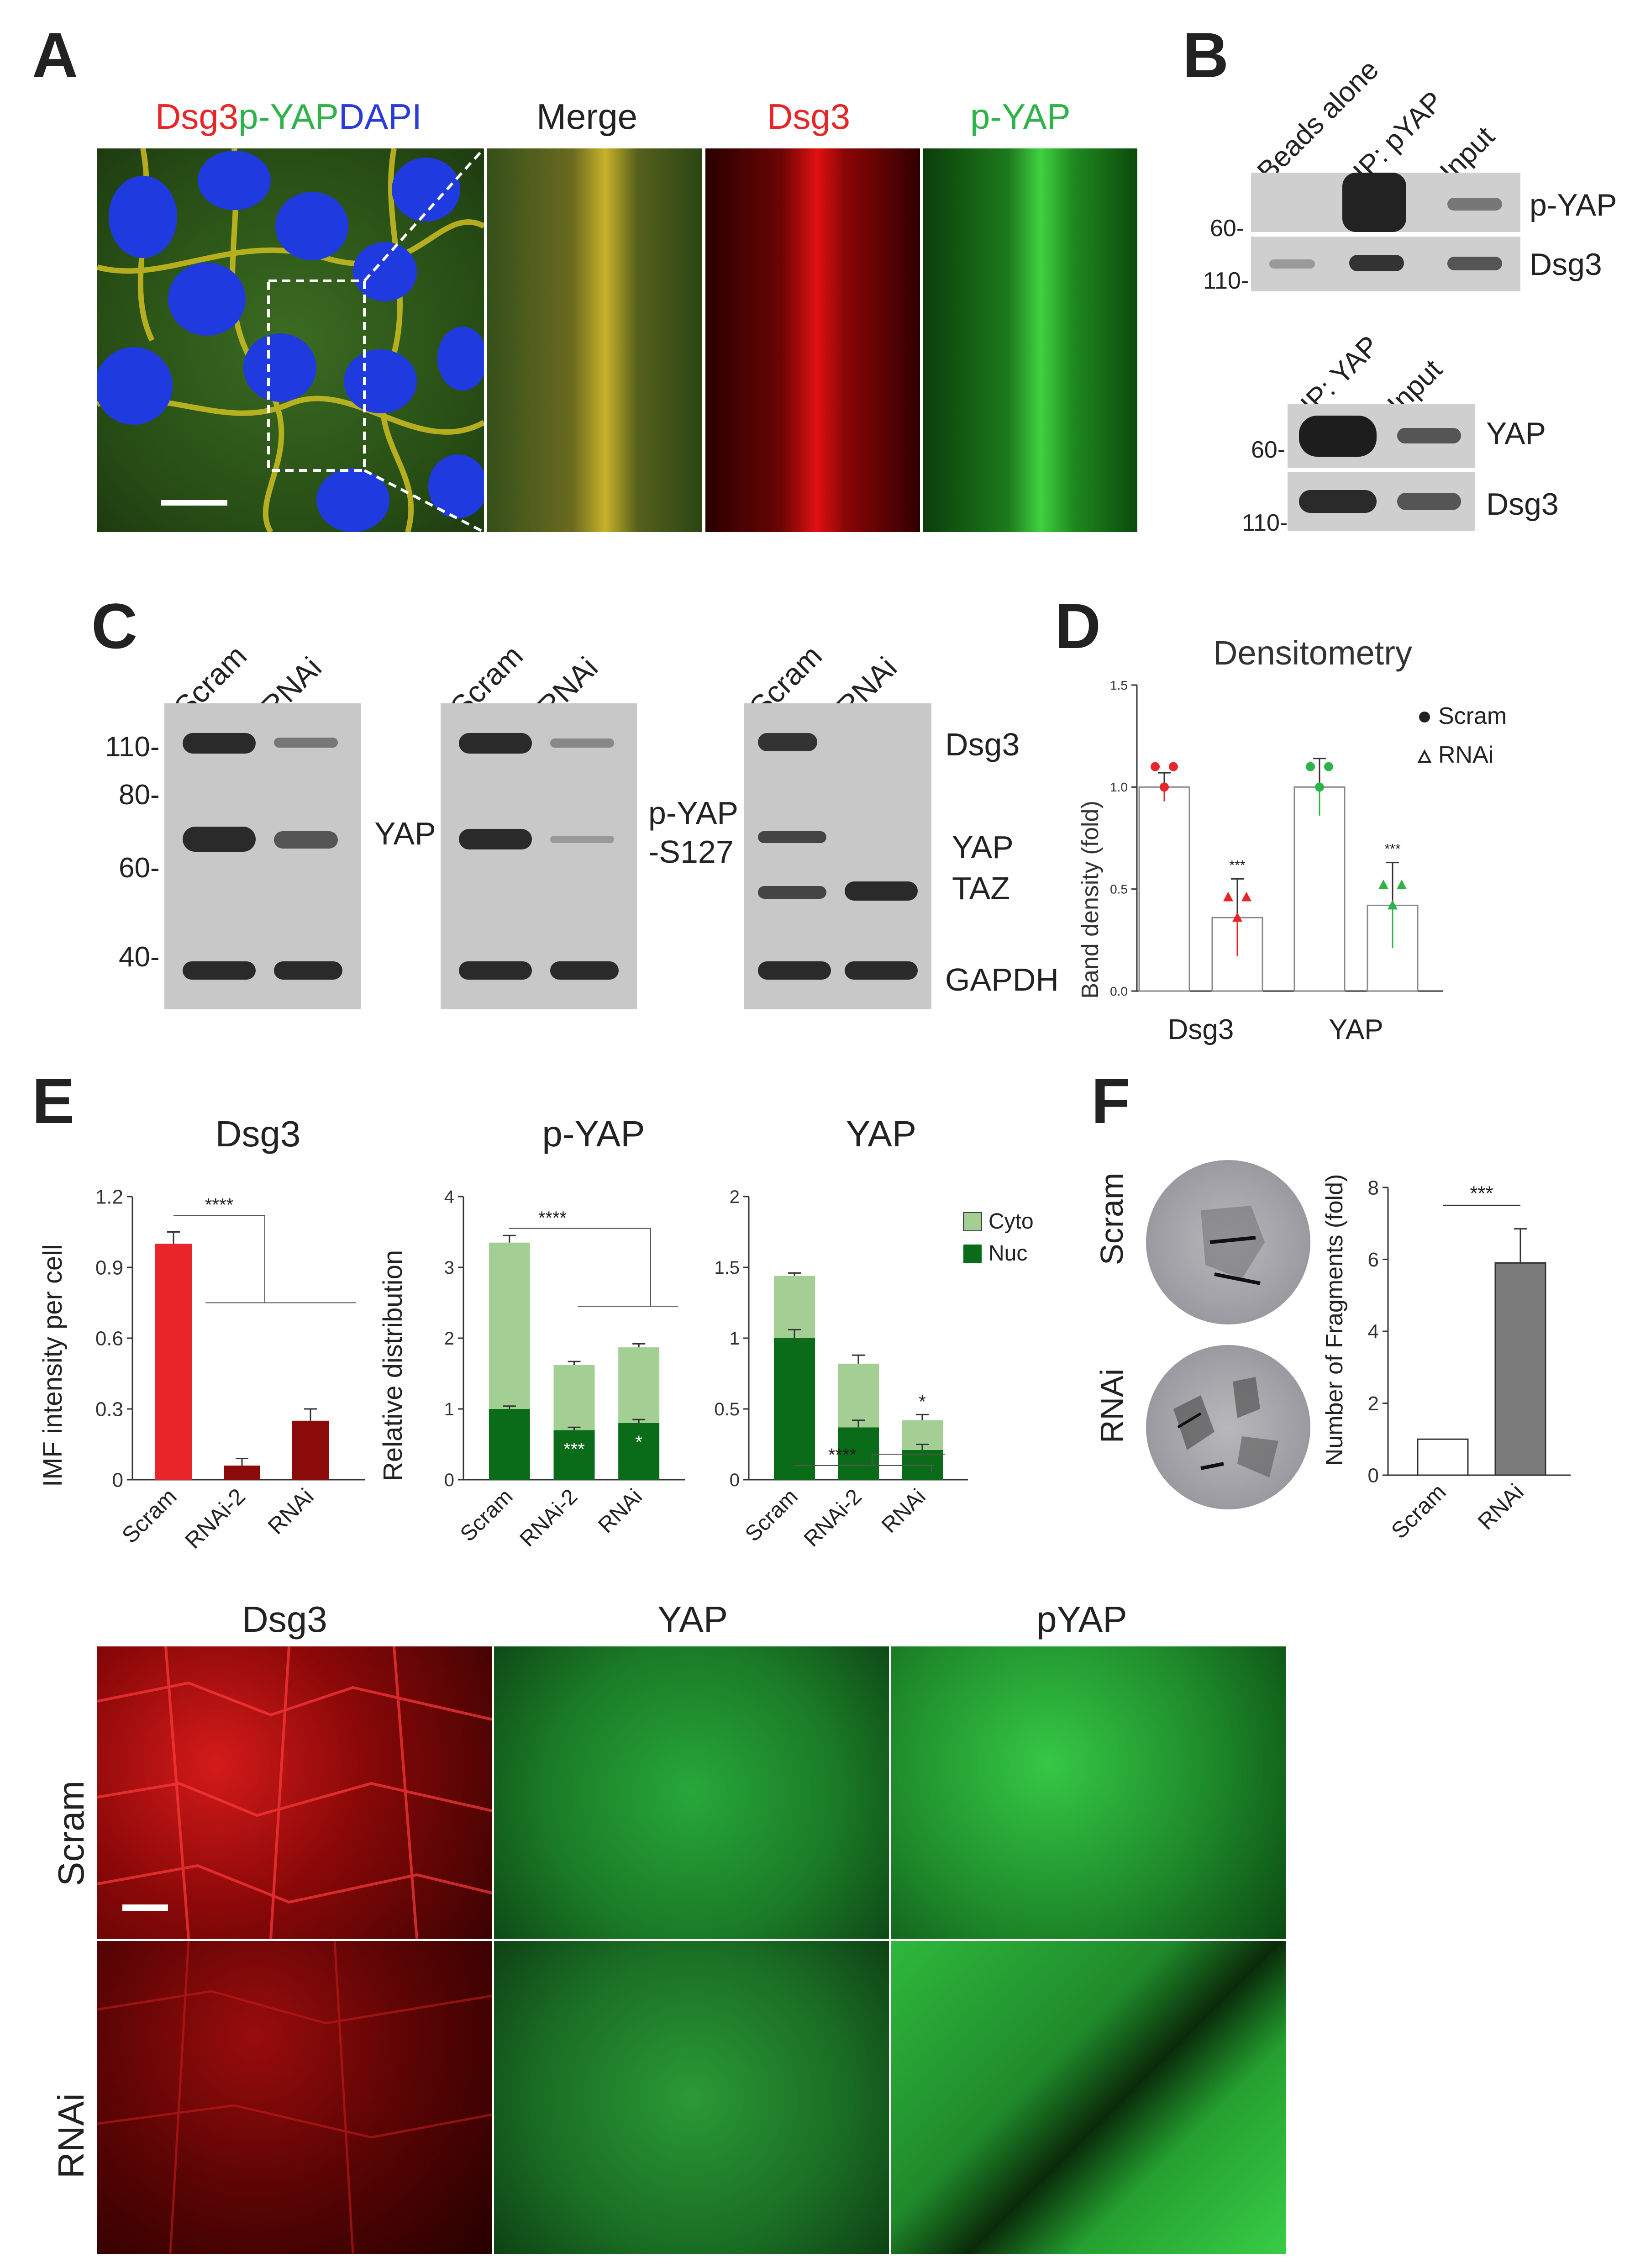 This screenshot has width=1635, height=2268. I want to click on chart-f-x-tick-label: RNAi, so click(1501, 1507).